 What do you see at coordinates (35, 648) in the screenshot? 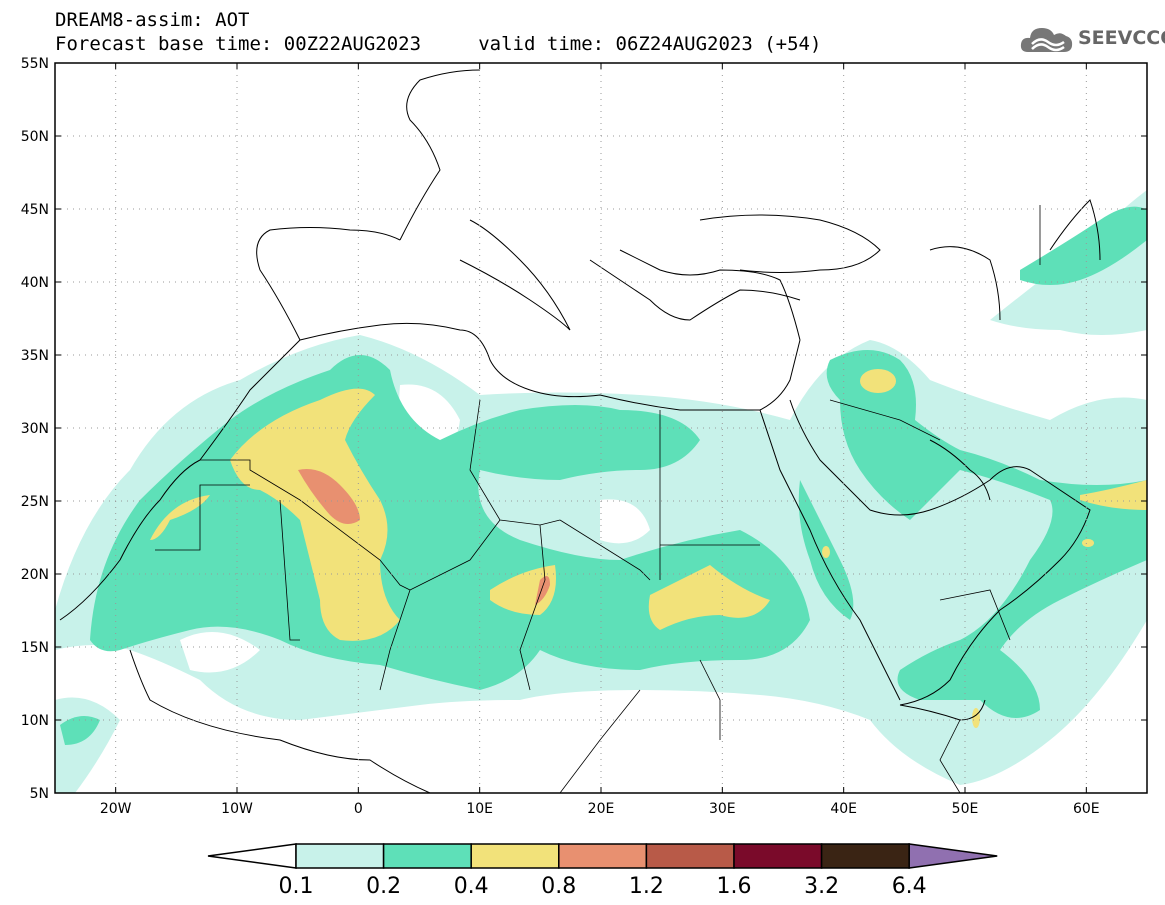
I see `lat-label: 15N` at bounding box center [35, 648].